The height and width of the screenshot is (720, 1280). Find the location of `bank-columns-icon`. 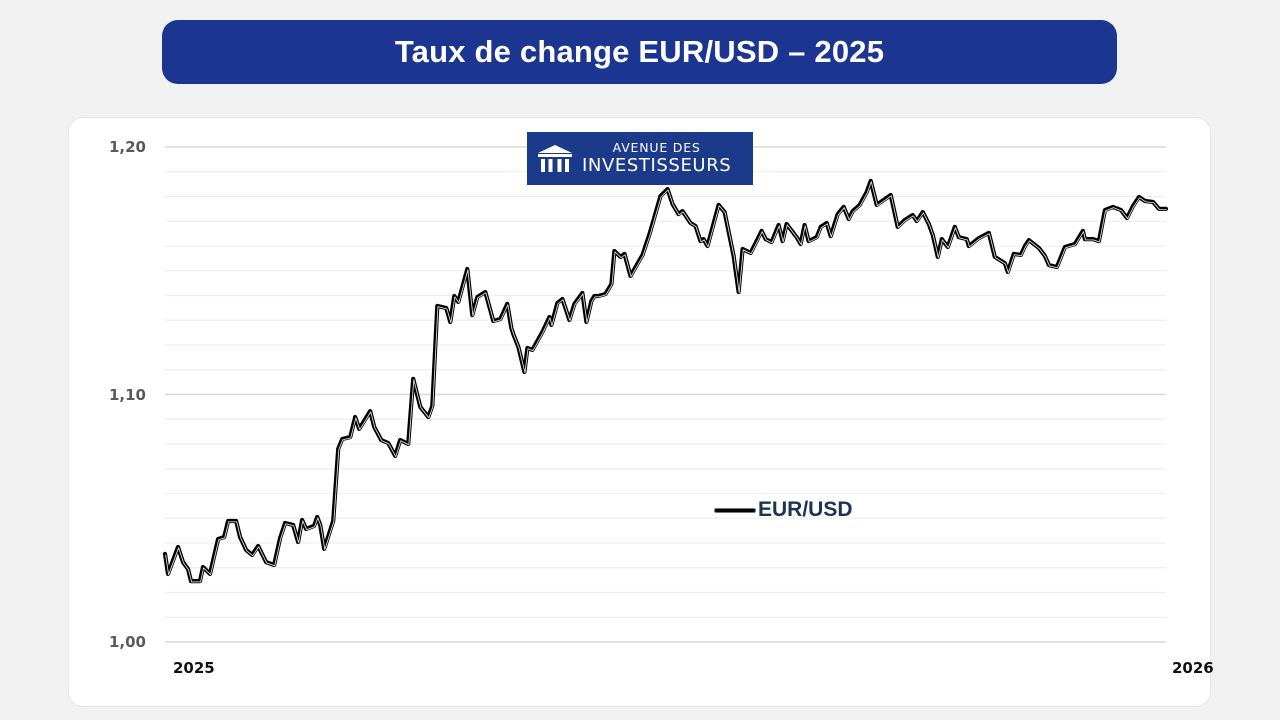

bank-columns-icon is located at coordinates (555, 158).